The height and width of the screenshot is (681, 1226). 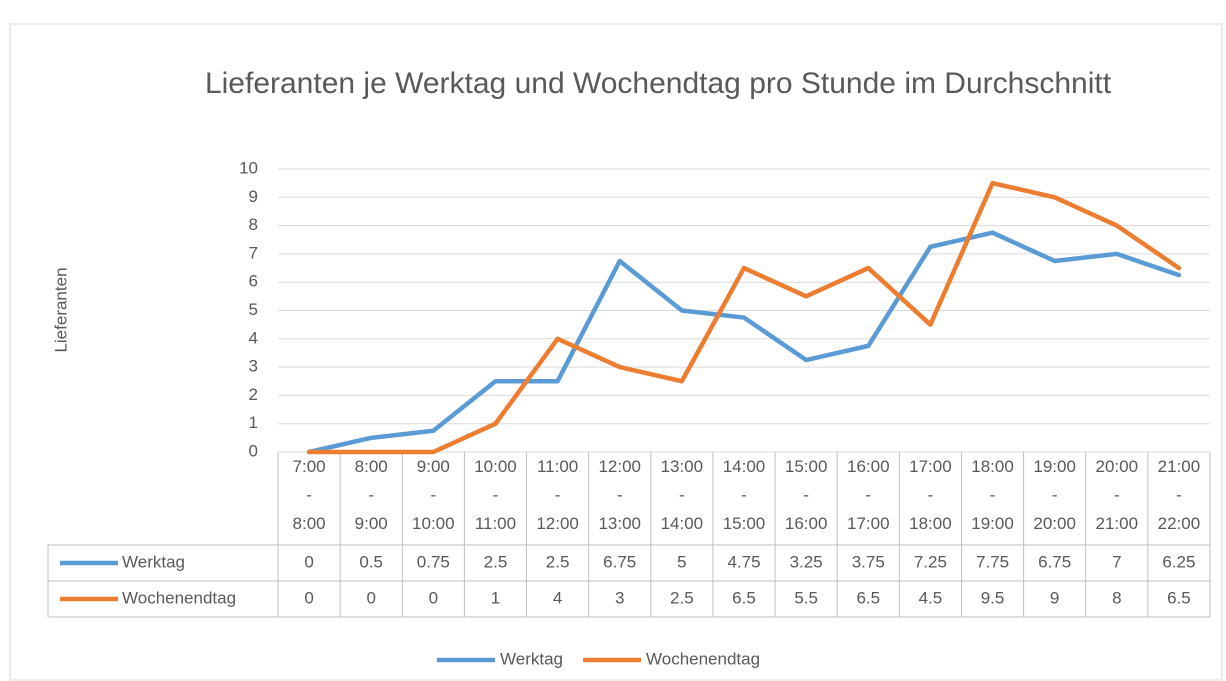 I want to click on x-tick-label: 17:00 - 18:00, so click(x=930, y=495).